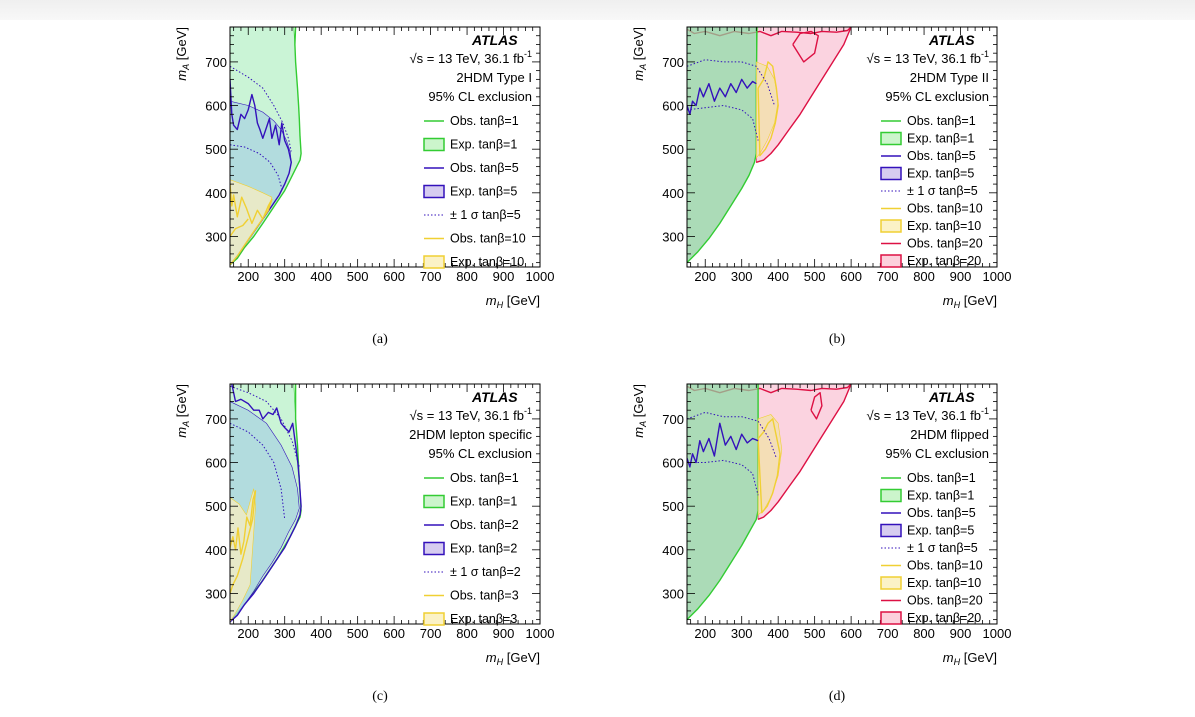 This screenshot has height=717, width=1195. Describe the element at coordinates (472, 572) in the screenshot. I see `legend-entry: ± 1 σ tanβ=2` at that location.